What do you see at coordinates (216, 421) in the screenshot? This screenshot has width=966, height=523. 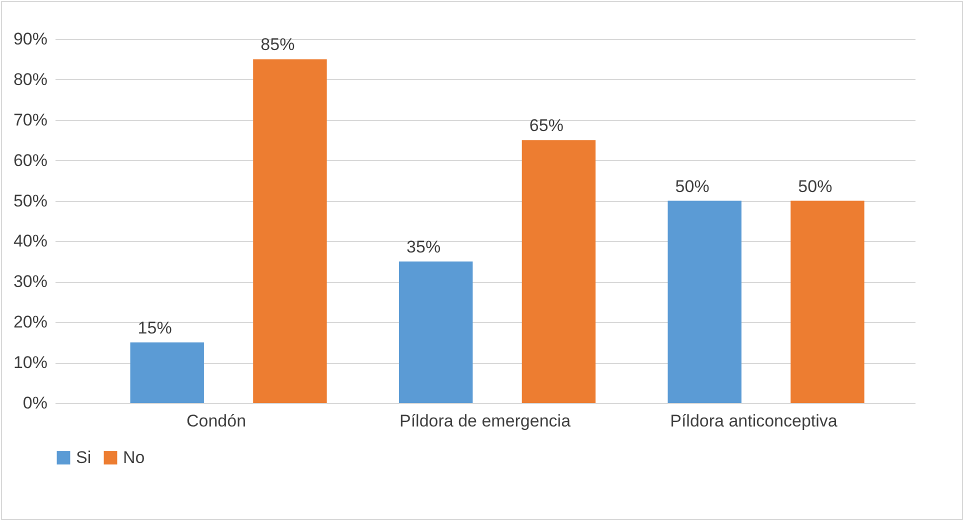 I see `x-tick-label: Condón` at bounding box center [216, 421].